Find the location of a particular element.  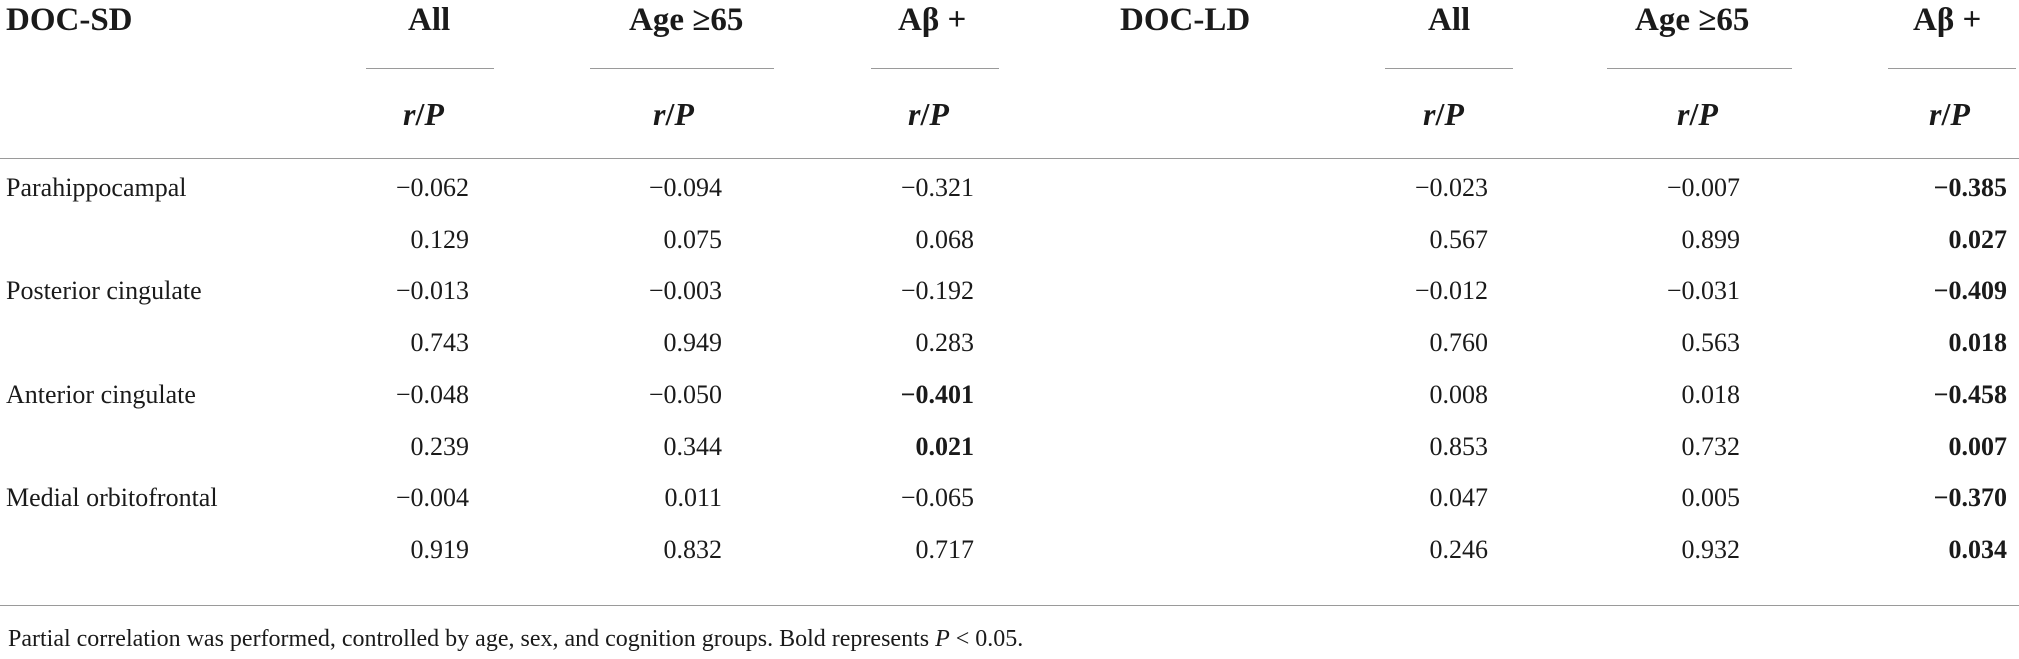

col-header-ld-all: All is located at coordinates (1449, 20).